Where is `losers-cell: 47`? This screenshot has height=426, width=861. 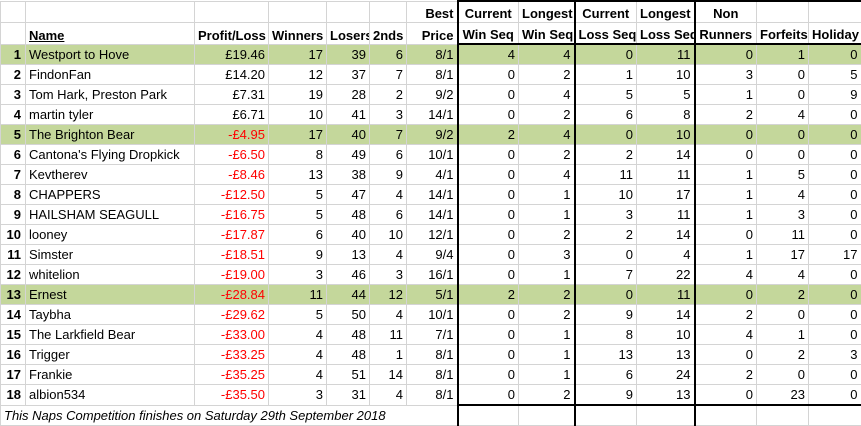 losers-cell: 47 is located at coordinates (348, 194).